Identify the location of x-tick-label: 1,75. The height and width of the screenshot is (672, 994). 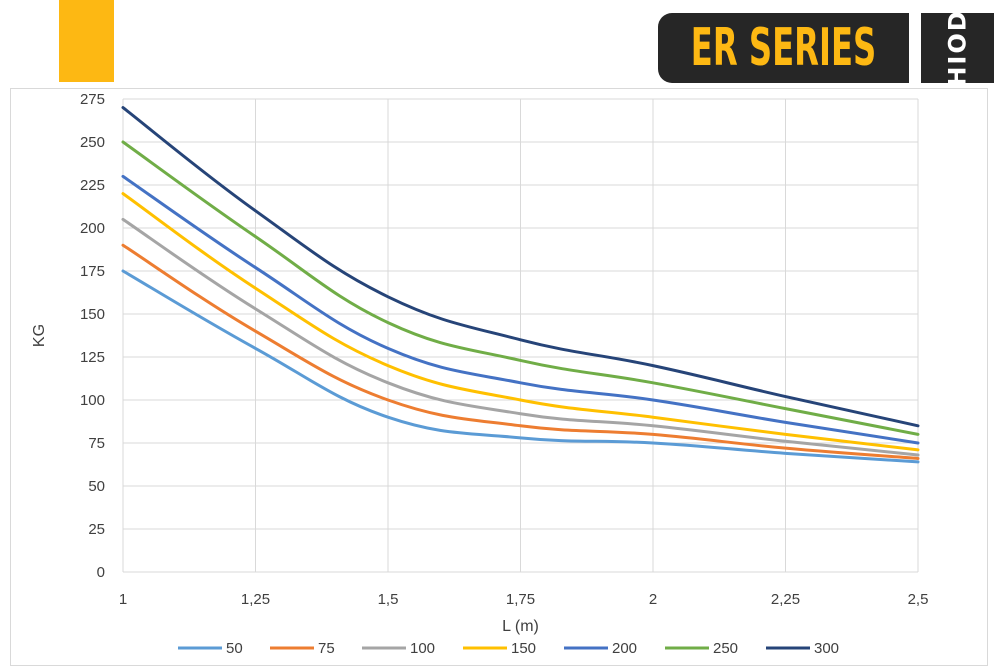
(520, 599).